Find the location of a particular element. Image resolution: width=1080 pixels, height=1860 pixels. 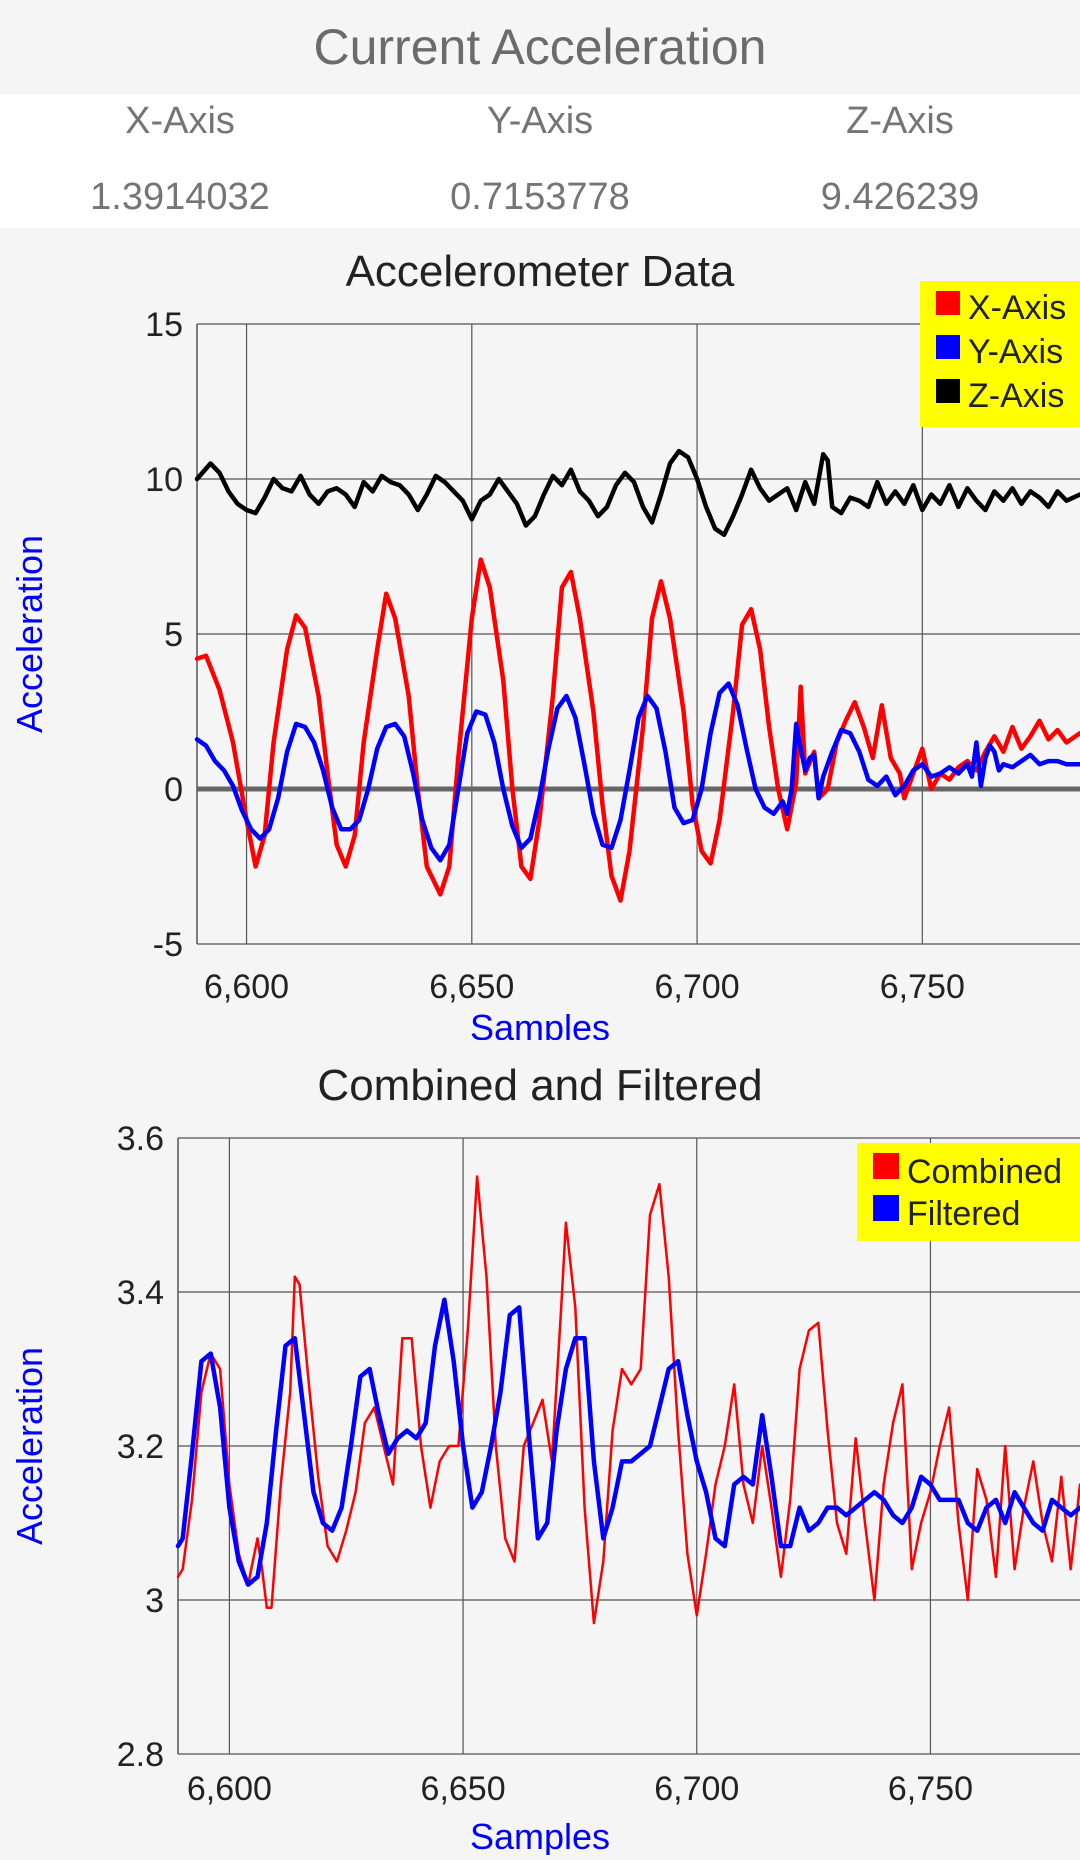

z-axis-label: Z-Axis is located at coordinates (900, 121).